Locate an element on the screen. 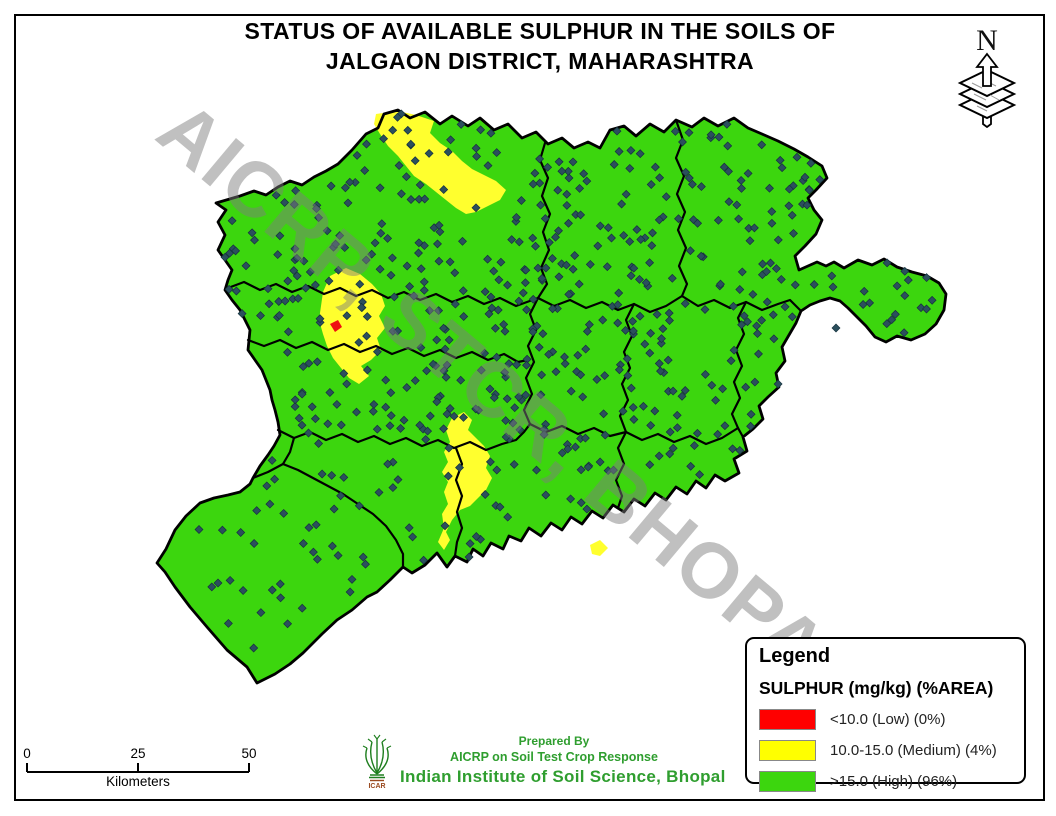 The width and height of the screenshot is (1056, 816). wheat-sheaf is located at coordinates (377, 756).